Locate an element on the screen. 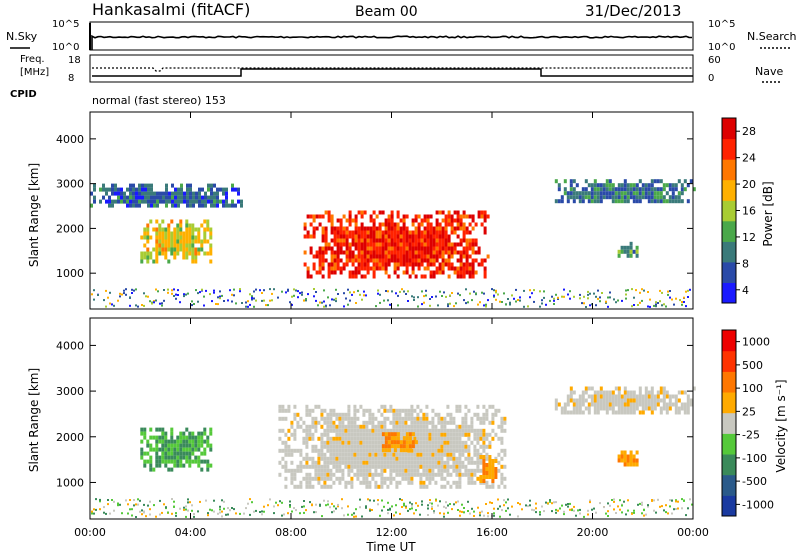  power-colorbar-tick-label: 16 is located at coordinates (749, 211).